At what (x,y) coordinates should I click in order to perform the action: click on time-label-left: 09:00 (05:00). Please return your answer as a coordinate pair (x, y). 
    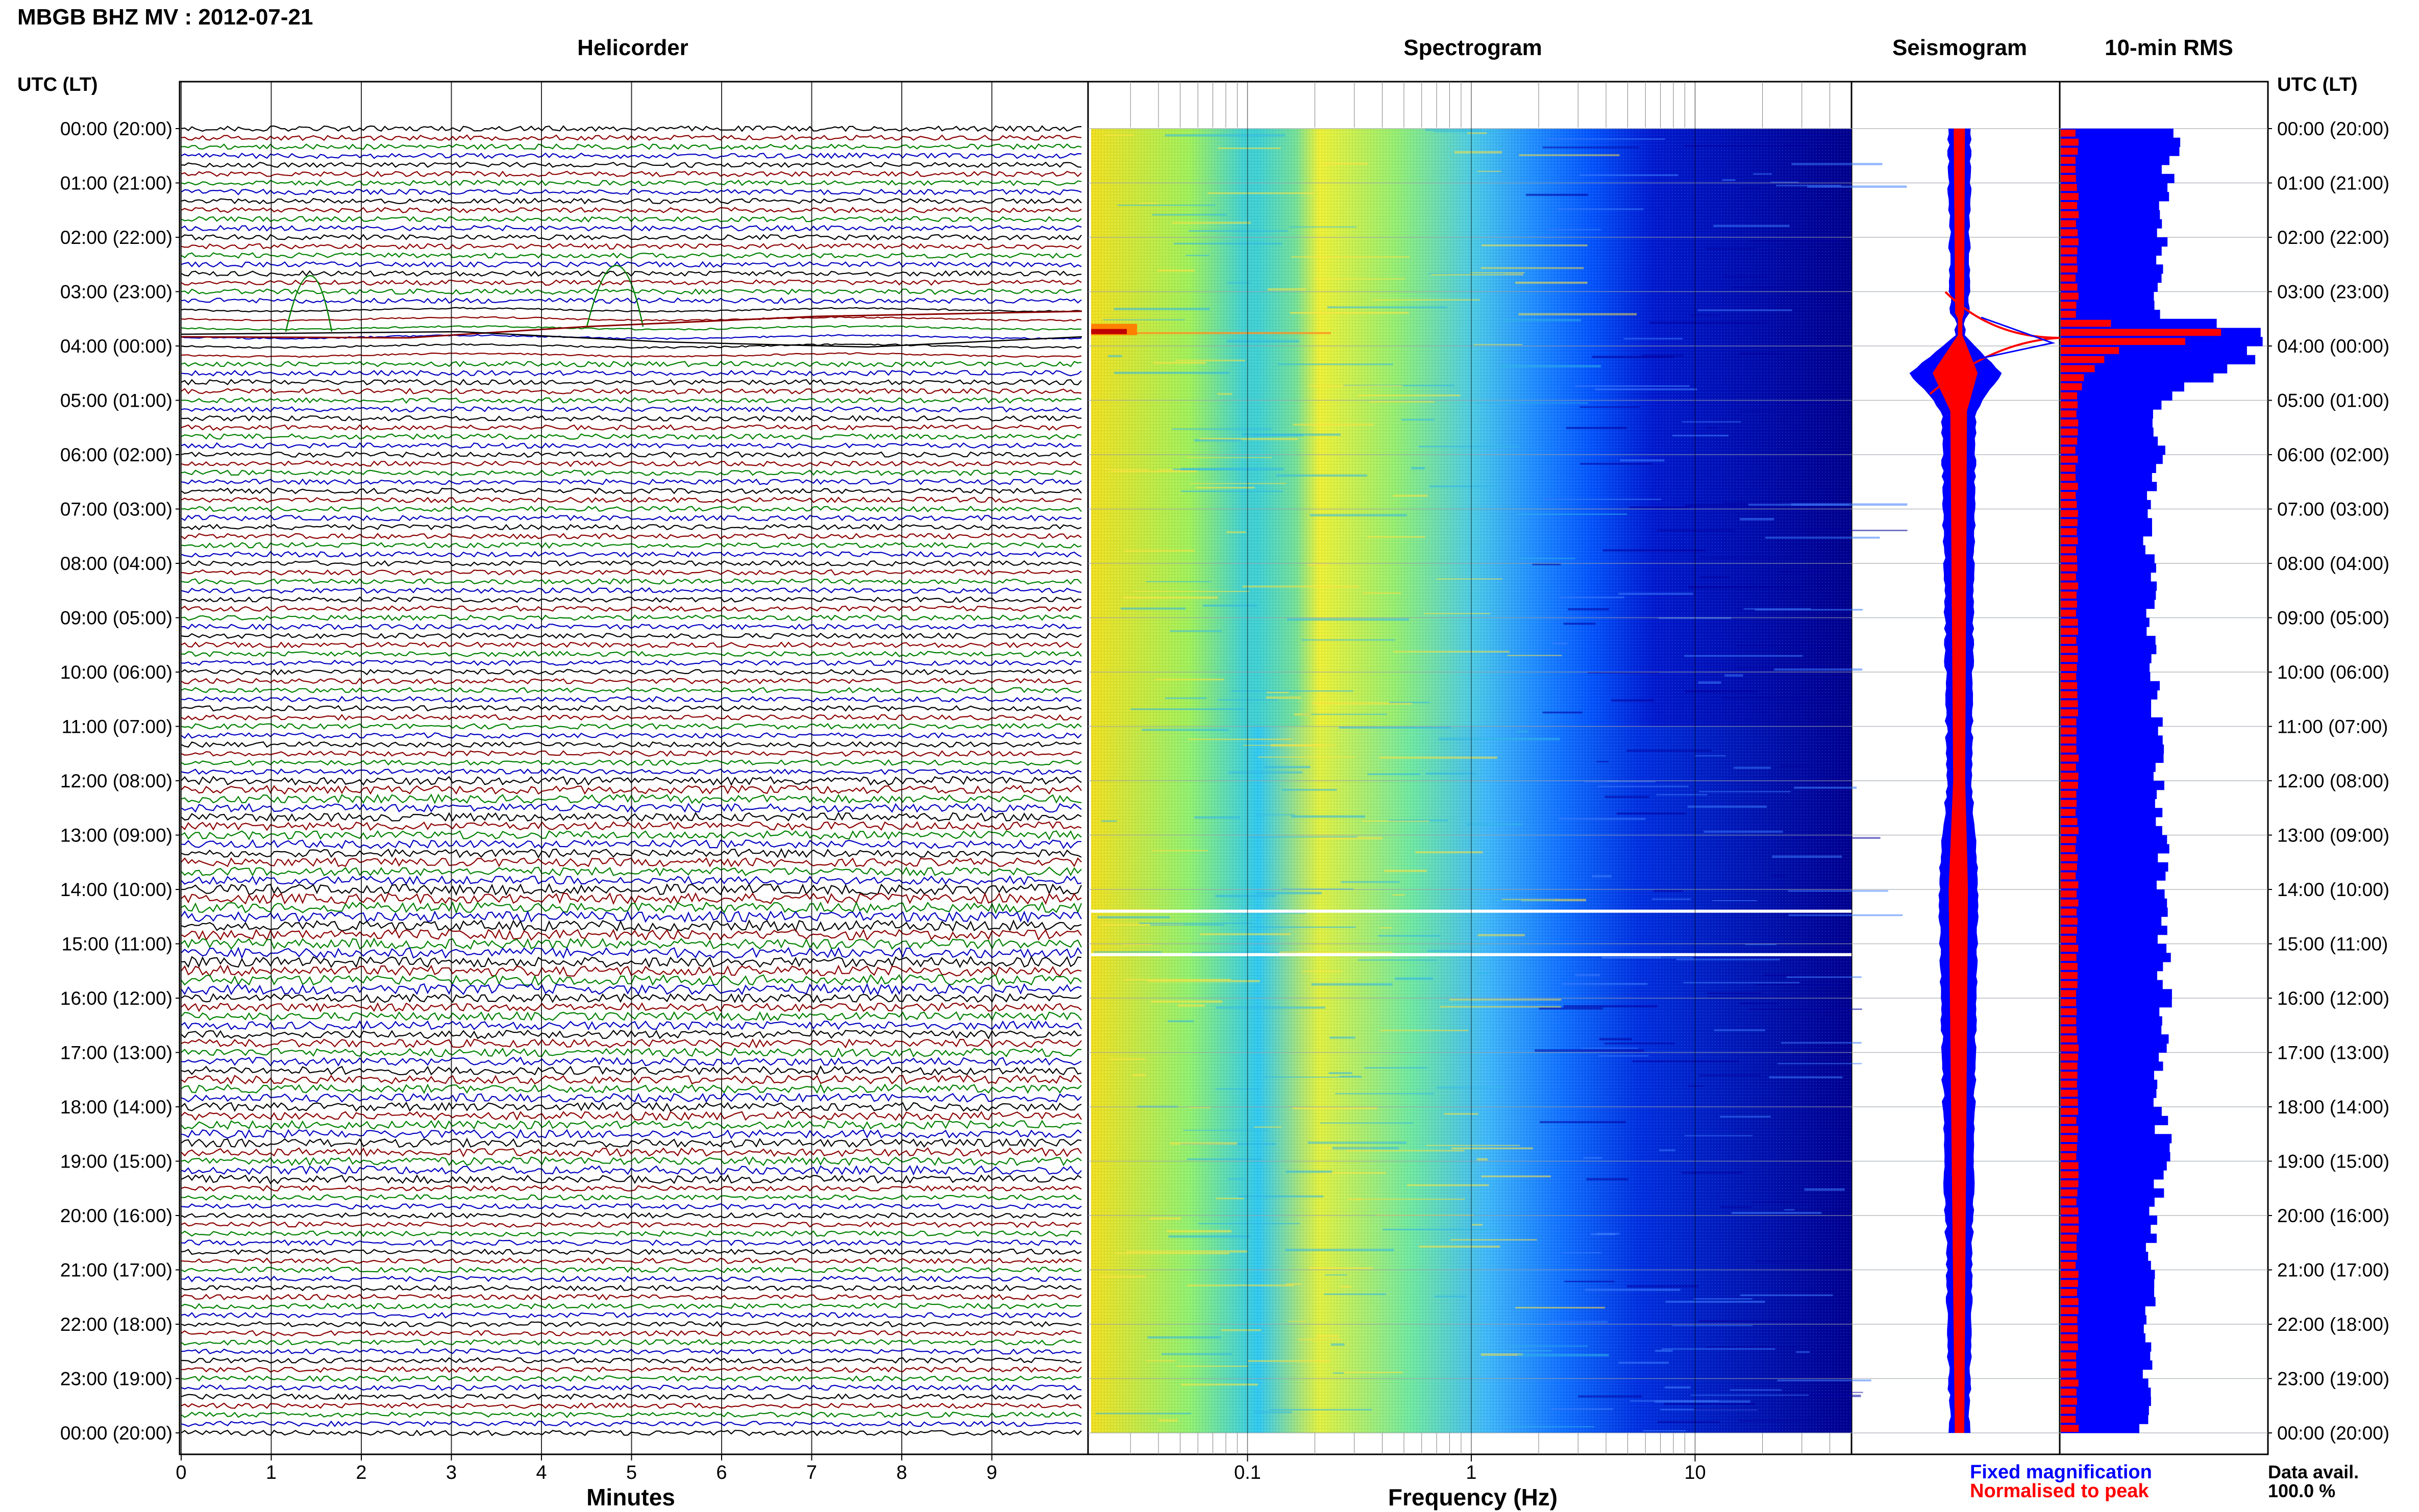
    Looking at the image, I should click on (116, 618).